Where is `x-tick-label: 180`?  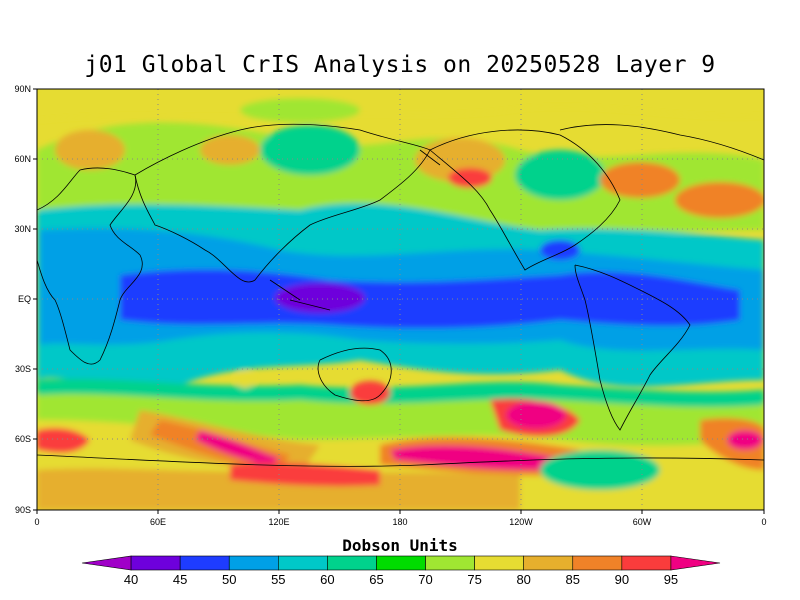 x-tick-label: 180 is located at coordinates (399, 522).